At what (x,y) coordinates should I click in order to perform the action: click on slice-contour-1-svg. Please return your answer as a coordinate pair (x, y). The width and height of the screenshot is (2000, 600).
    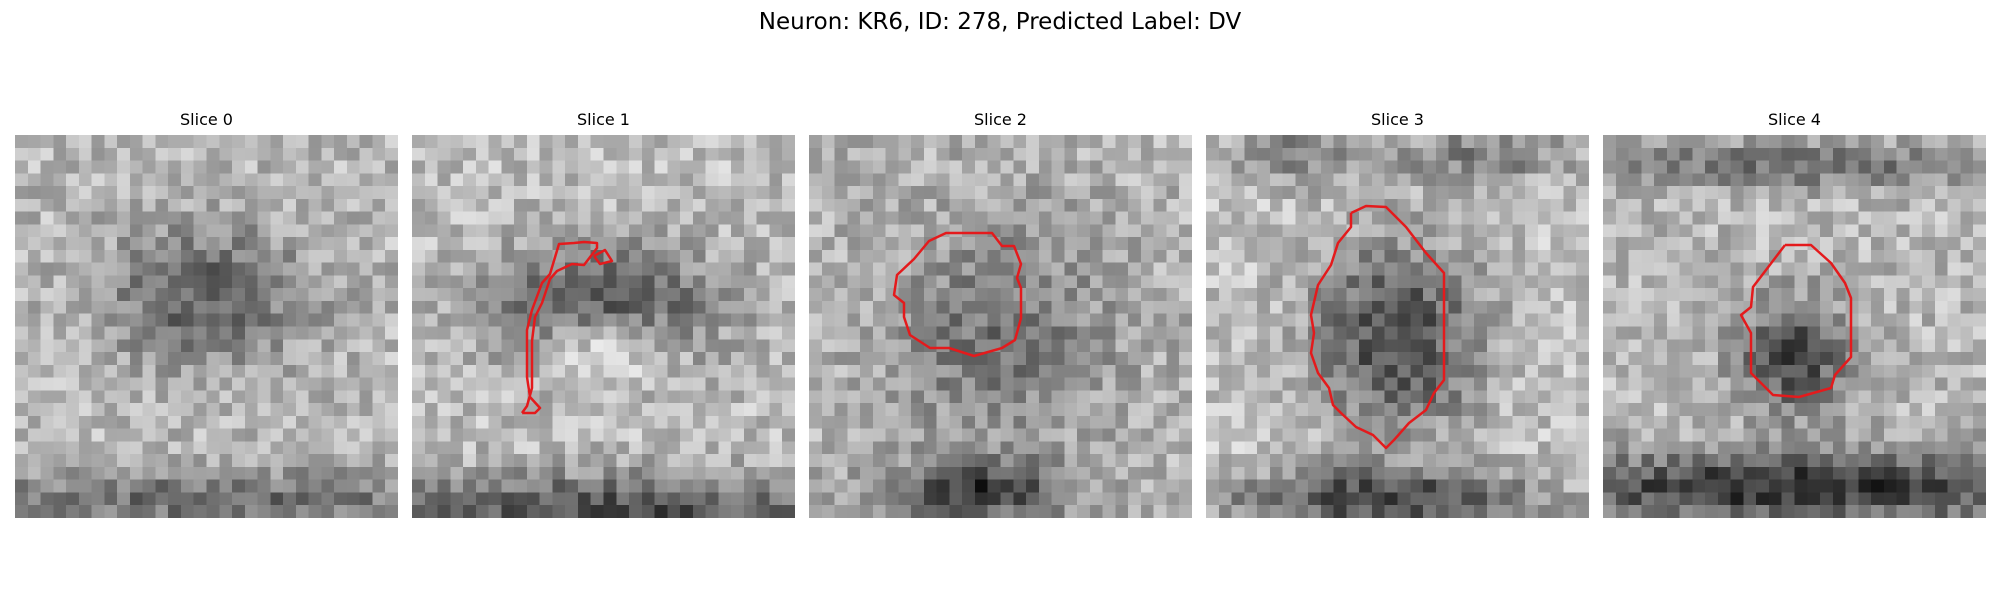
    Looking at the image, I should click on (603, 326).